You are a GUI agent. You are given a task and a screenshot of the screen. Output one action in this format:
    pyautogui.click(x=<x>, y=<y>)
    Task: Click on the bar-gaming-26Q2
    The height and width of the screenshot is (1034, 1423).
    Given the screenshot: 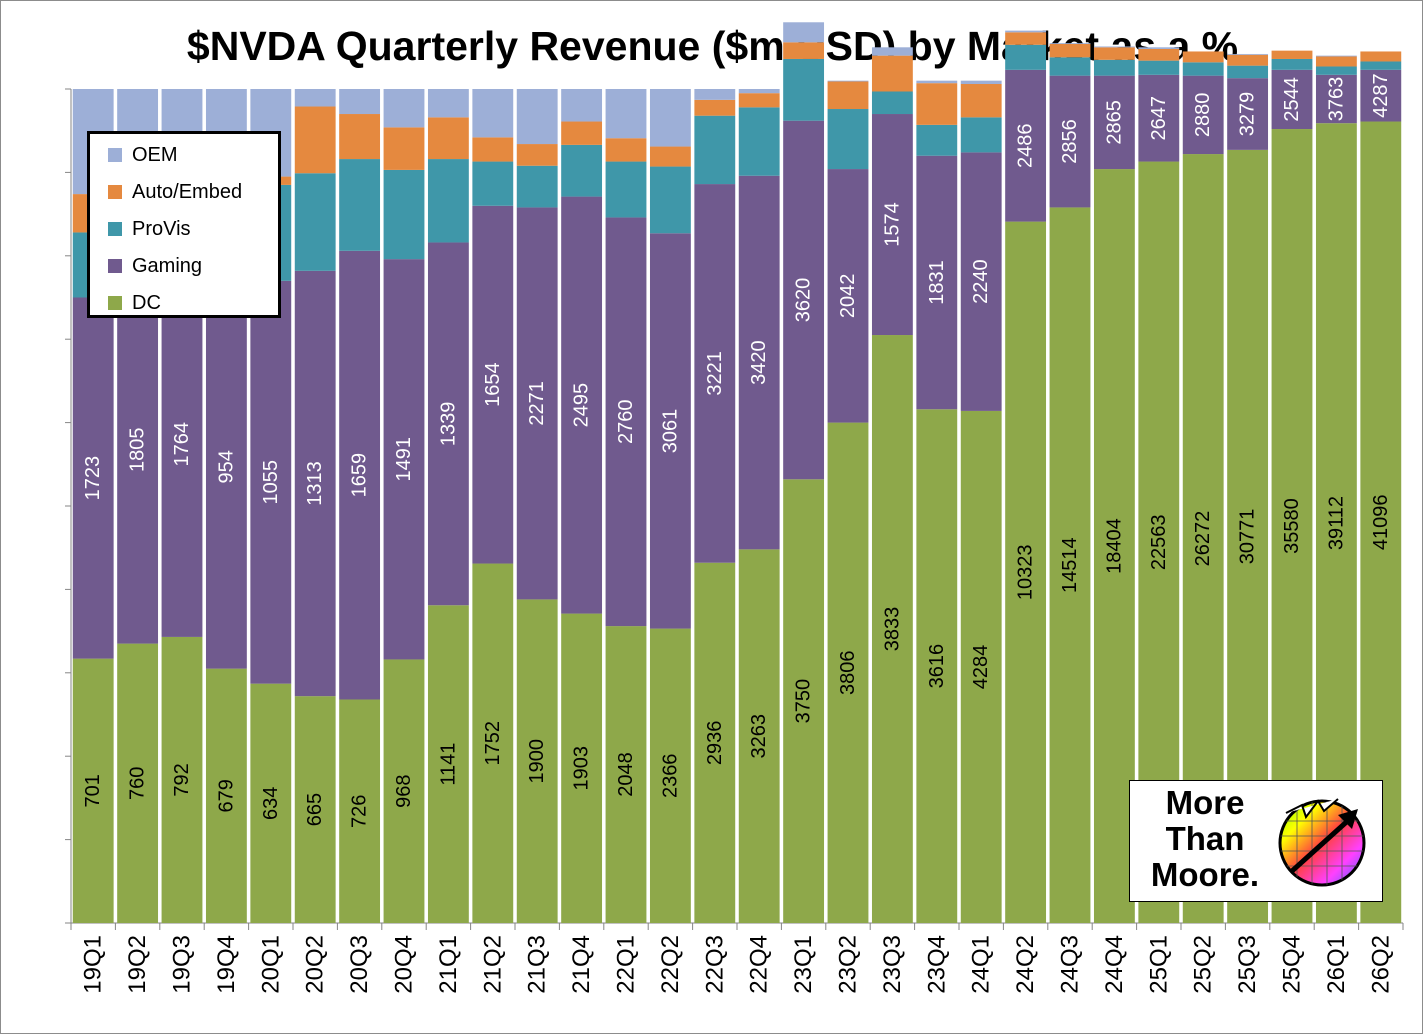 What is the action you would take?
    pyautogui.click(x=1381, y=95)
    